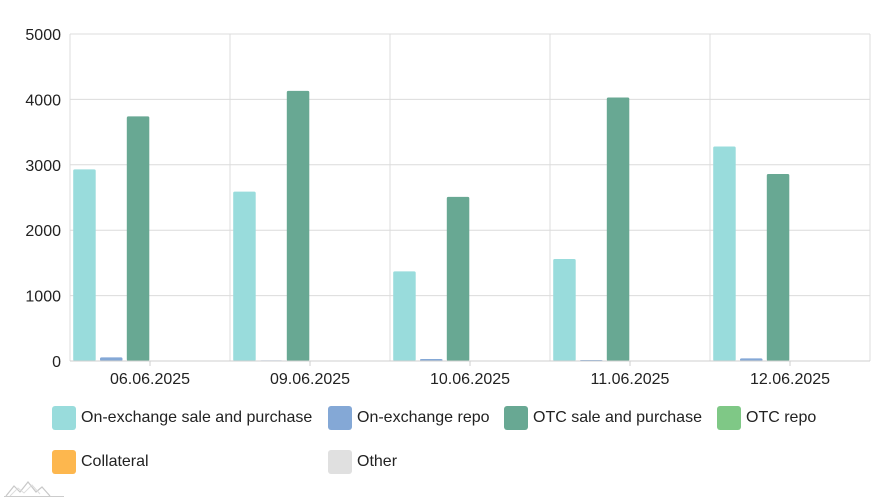 This screenshot has height=500, width=891. Describe the element at coordinates (790, 379) in the screenshot. I see `x-tick-label: 12.06.2025` at that location.